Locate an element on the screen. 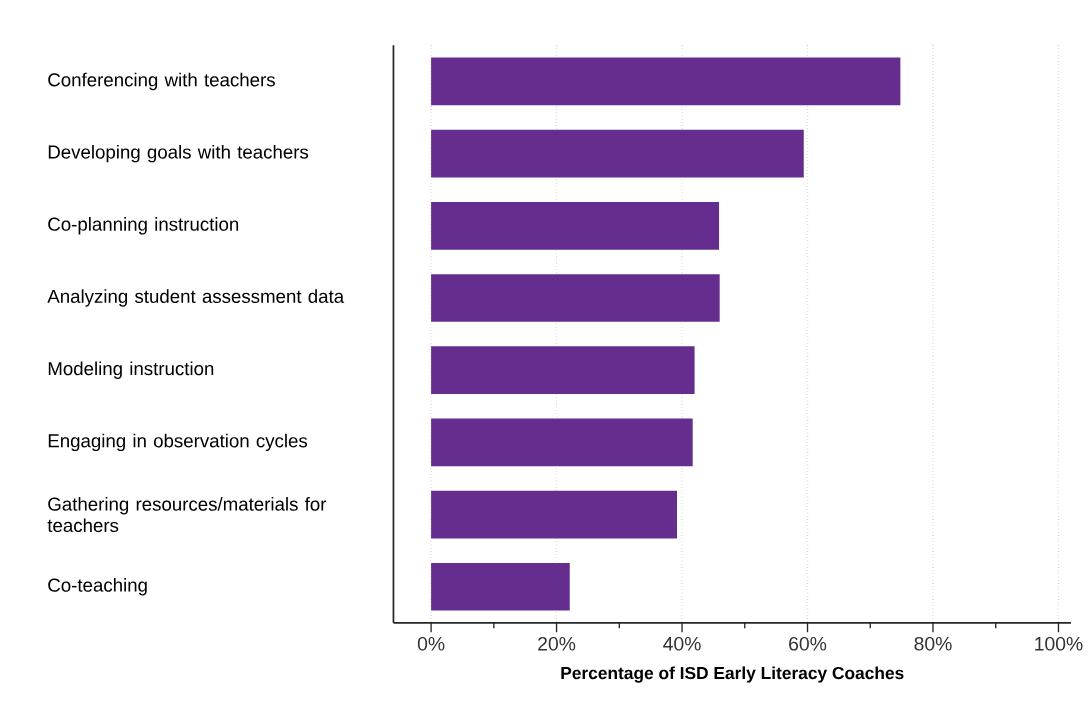 The width and height of the screenshot is (1091, 706). x-axis-title: Percentage of ISD Early Literacy Coaches is located at coordinates (732, 674).